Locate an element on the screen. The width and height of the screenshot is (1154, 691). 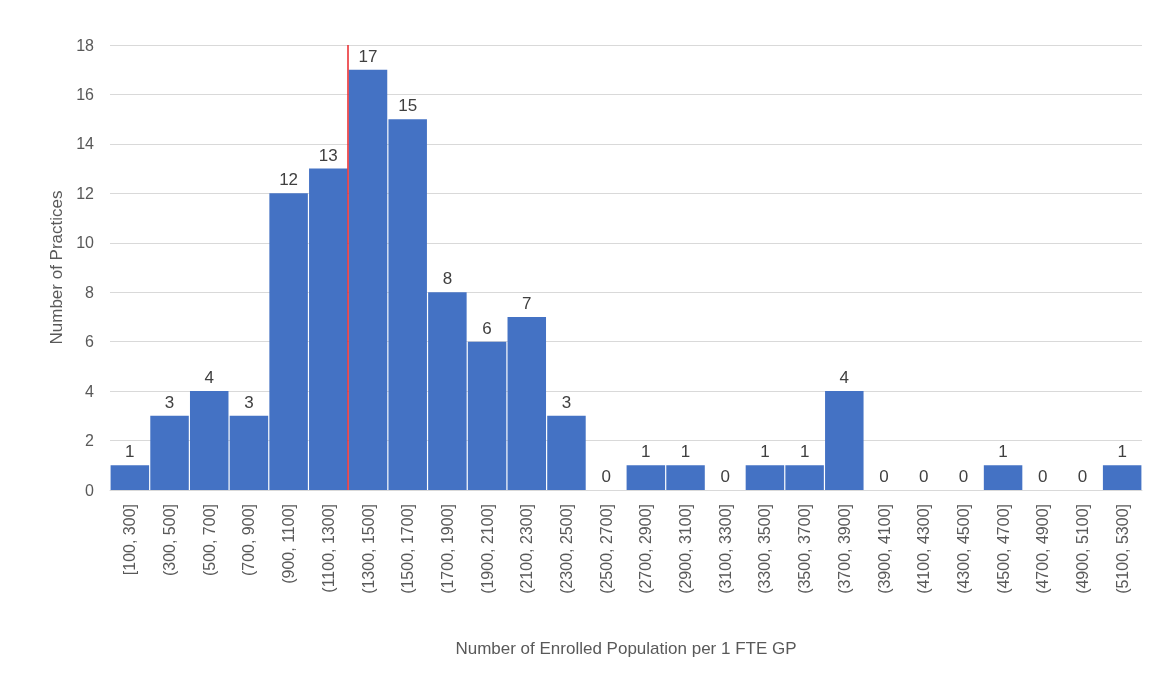
x-tick-label: (300, 500] is located at coordinates (170, 540).